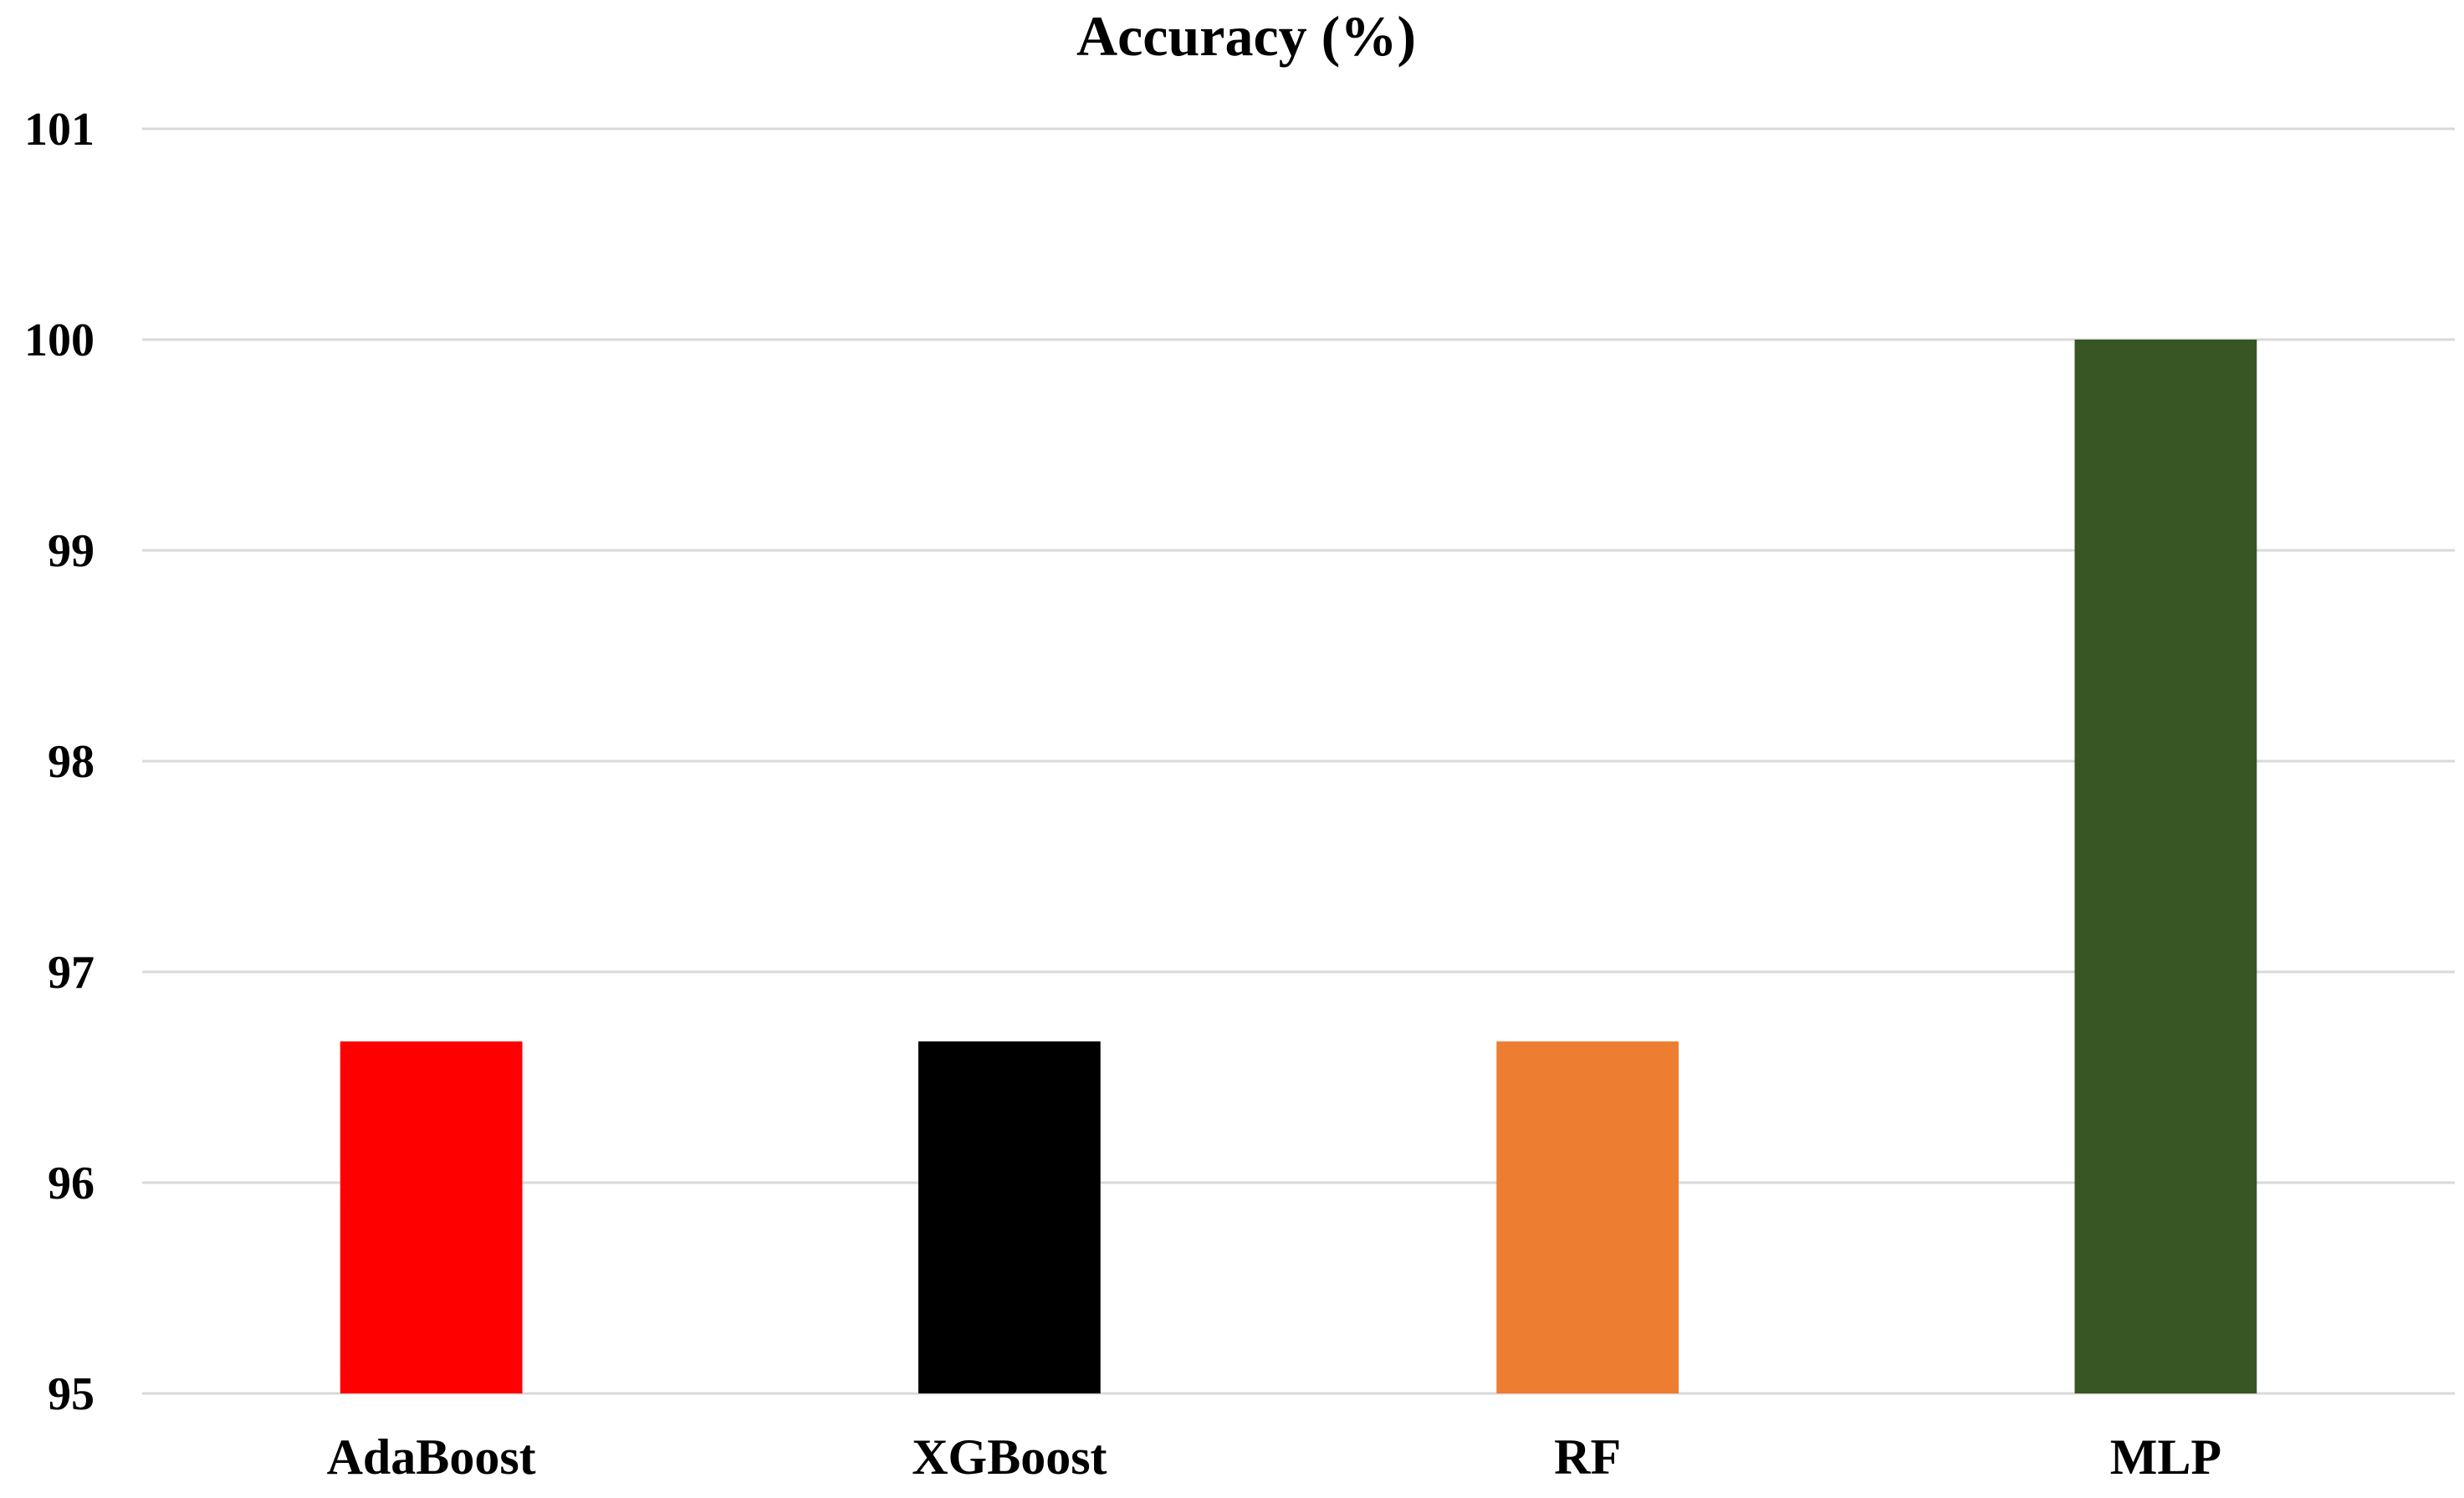  I want to click on y-tick-label: 98, so click(72, 762).